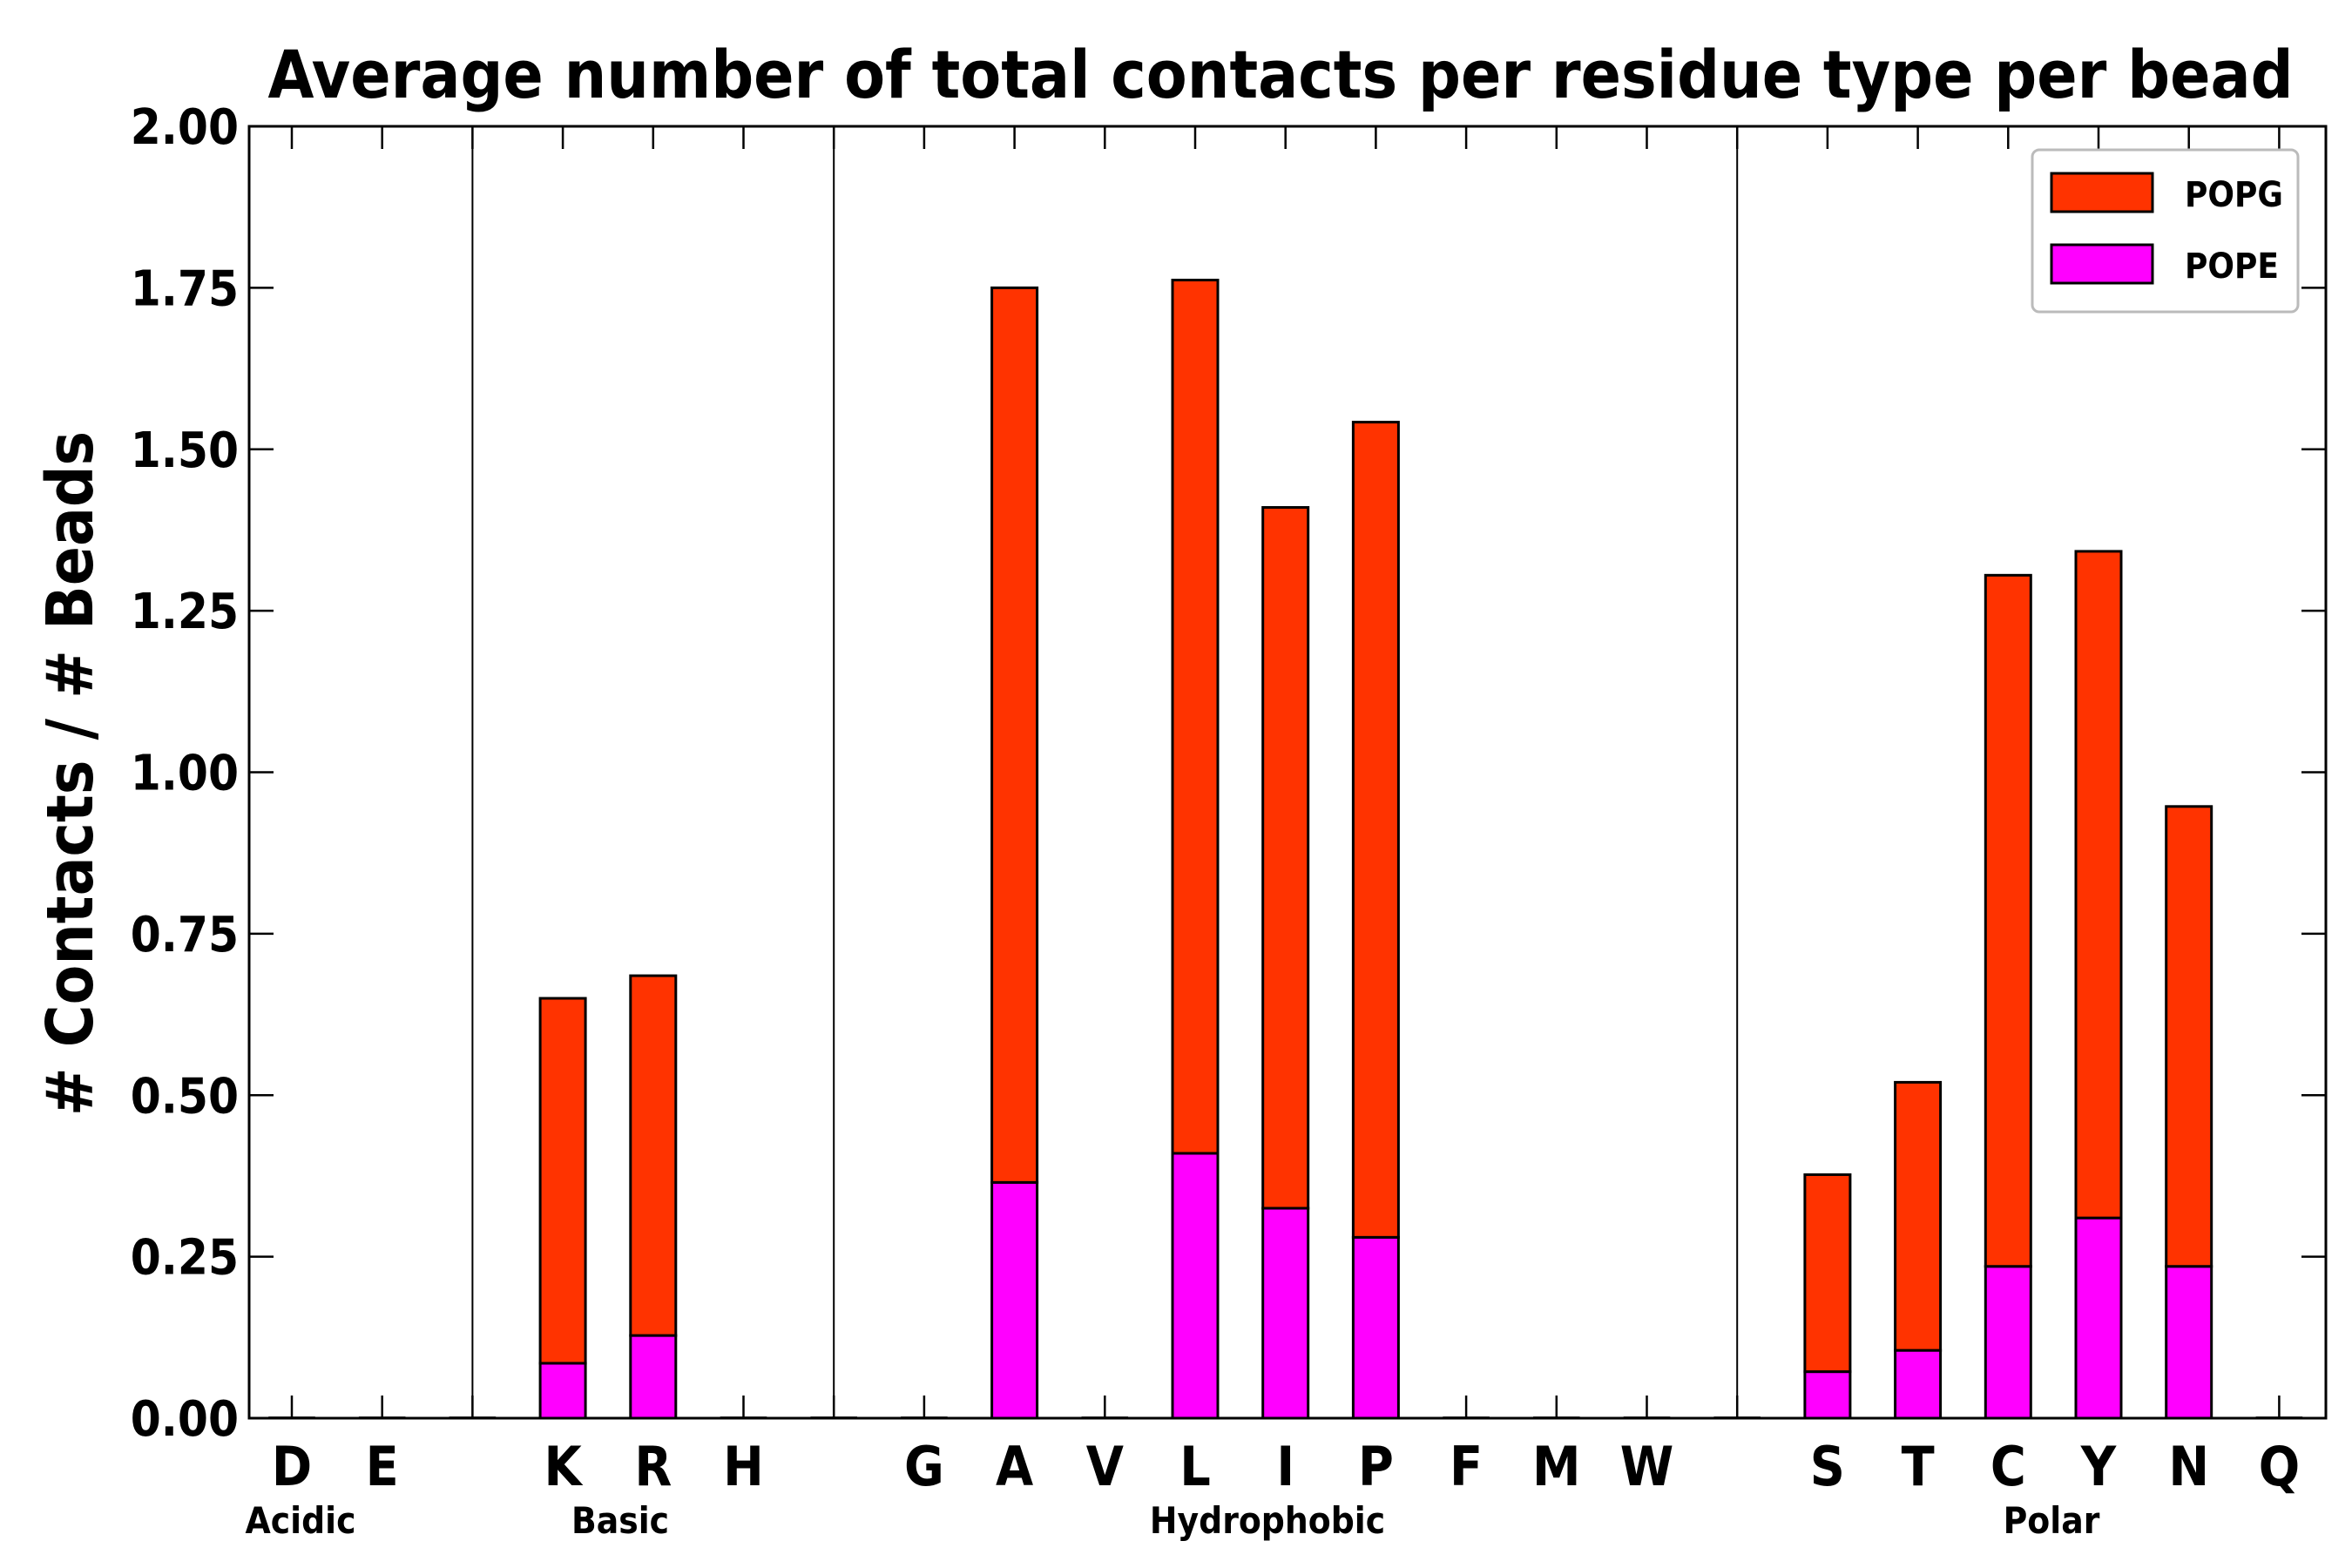 The height and width of the screenshot is (1568, 2352). I want to click on bar-popg-I, so click(1285, 857).